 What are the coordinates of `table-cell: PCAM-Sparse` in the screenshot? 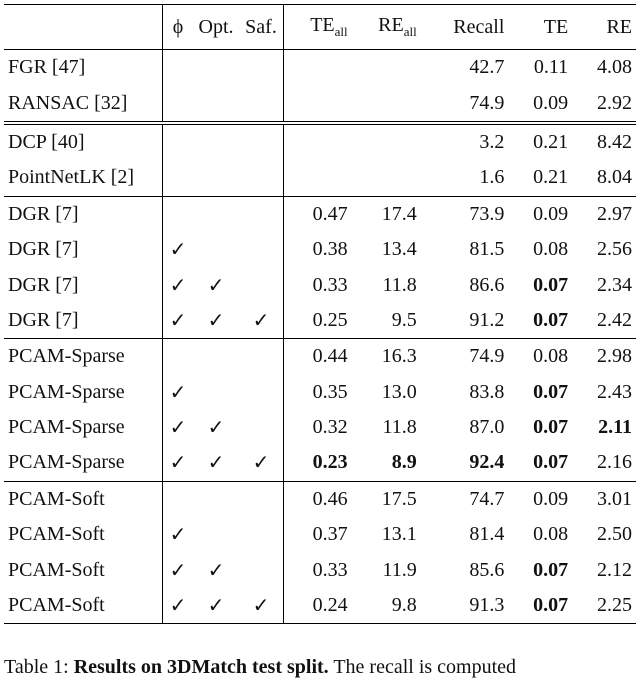 It's located at (83, 392).